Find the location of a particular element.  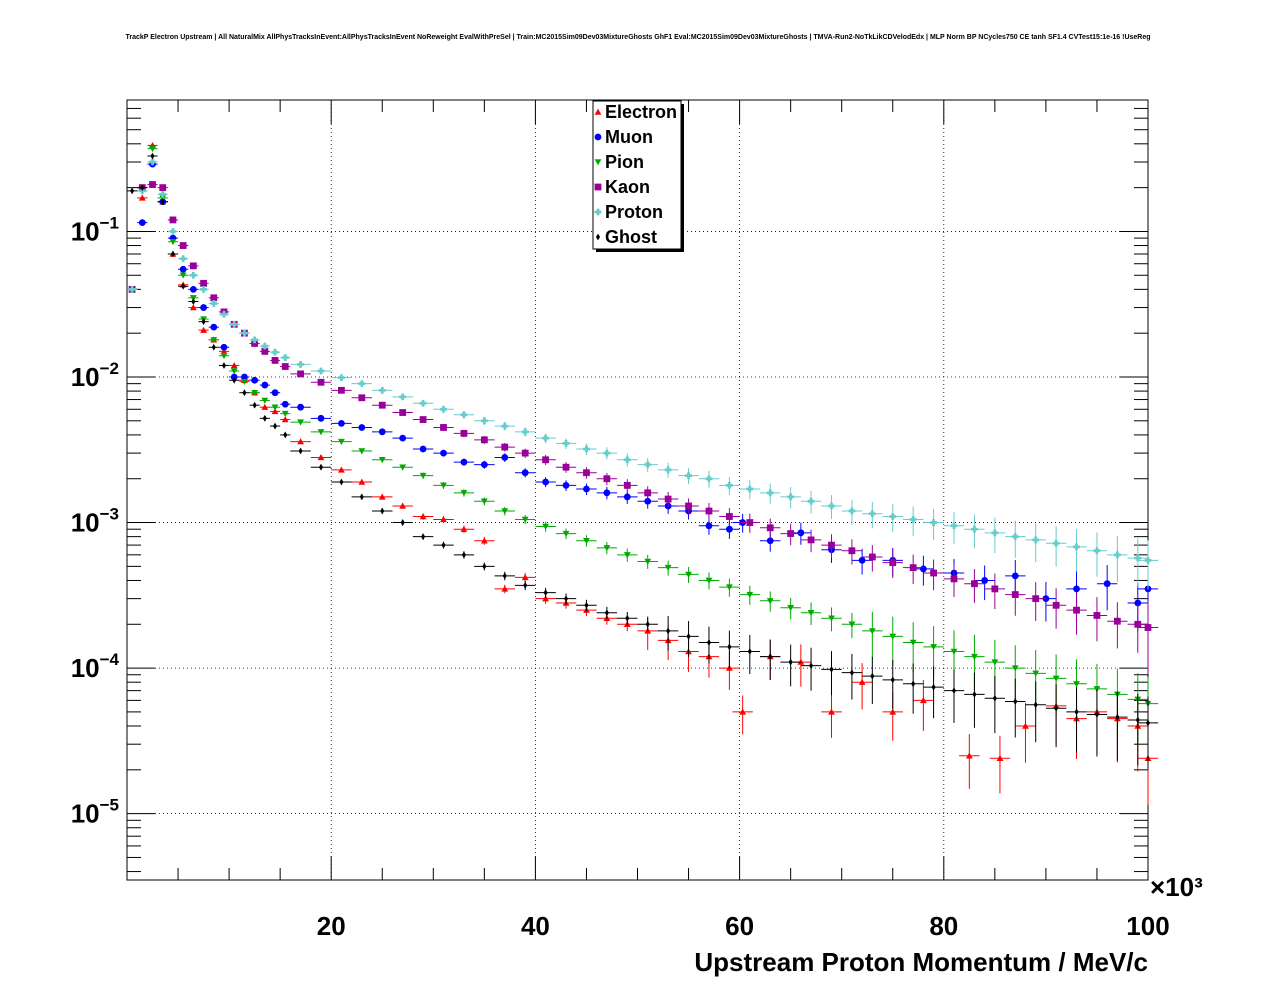

x-tick-label: 20 is located at coordinates (331, 926).